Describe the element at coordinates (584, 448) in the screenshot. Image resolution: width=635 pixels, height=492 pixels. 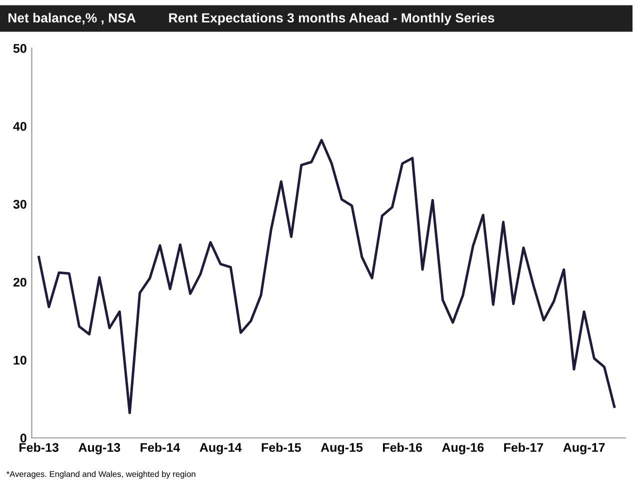
I see `x-tick-label: Aug-17` at that location.